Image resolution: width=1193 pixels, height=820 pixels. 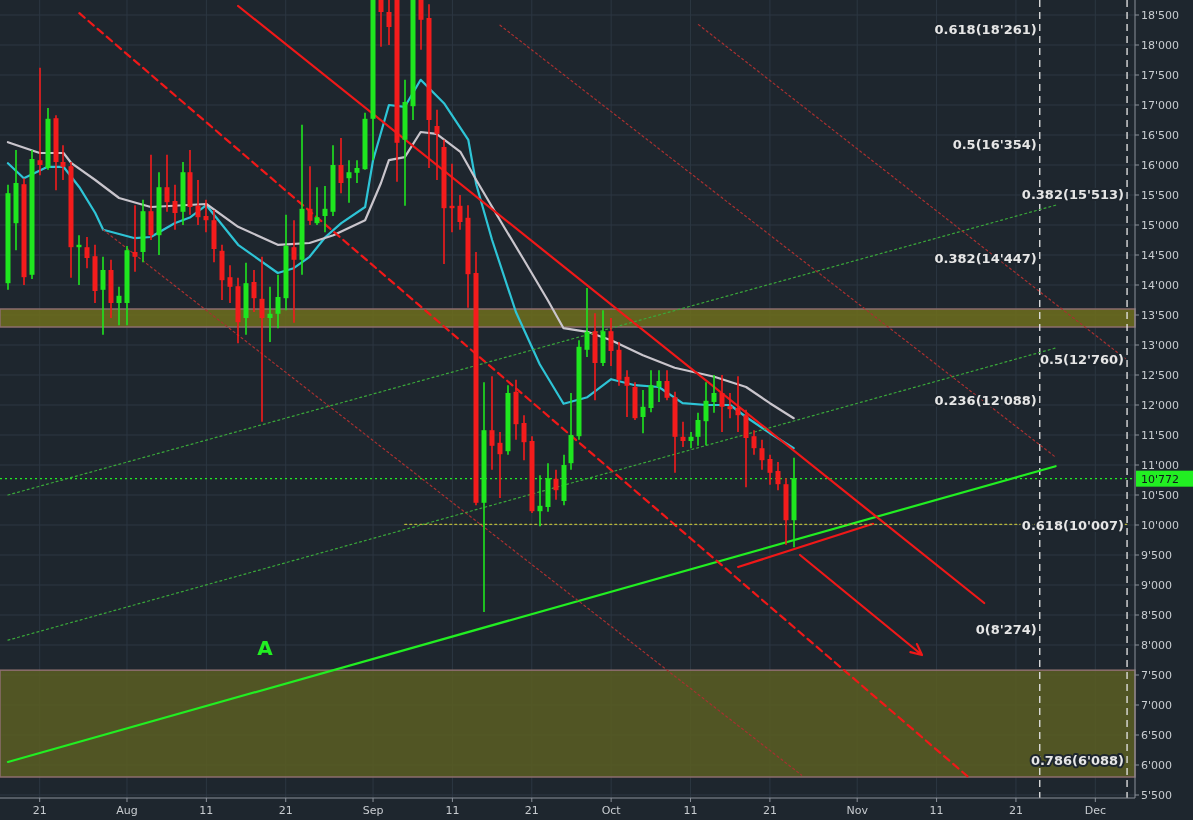 What do you see at coordinates (1082, 360) in the screenshot?
I see `annotation: 0.5(12'760)` at bounding box center [1082, 360].